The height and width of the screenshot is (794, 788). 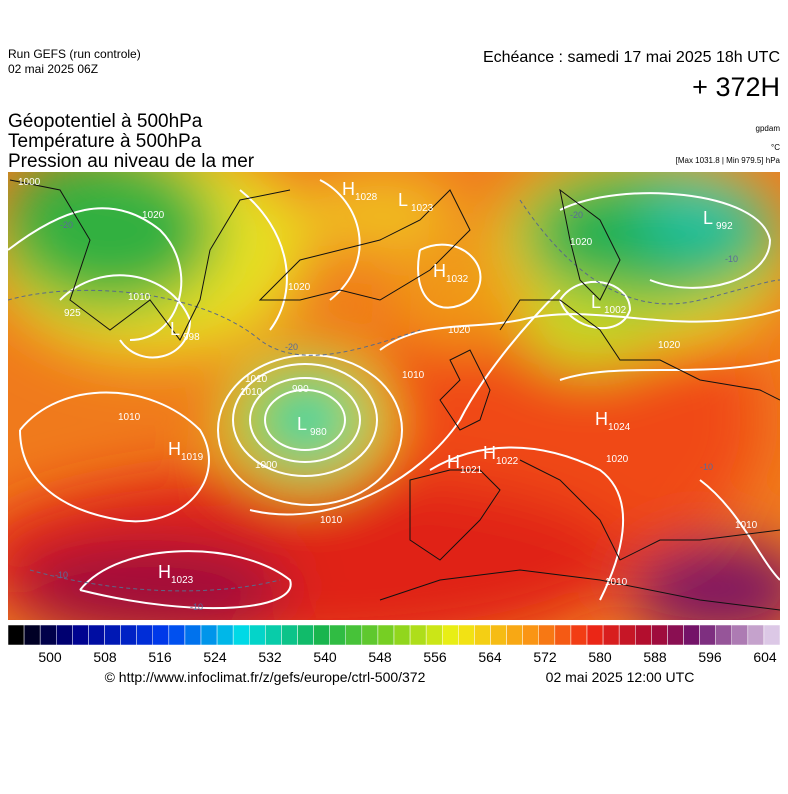 I want to click on center-pressure: 980, so click(x=318, y=432).